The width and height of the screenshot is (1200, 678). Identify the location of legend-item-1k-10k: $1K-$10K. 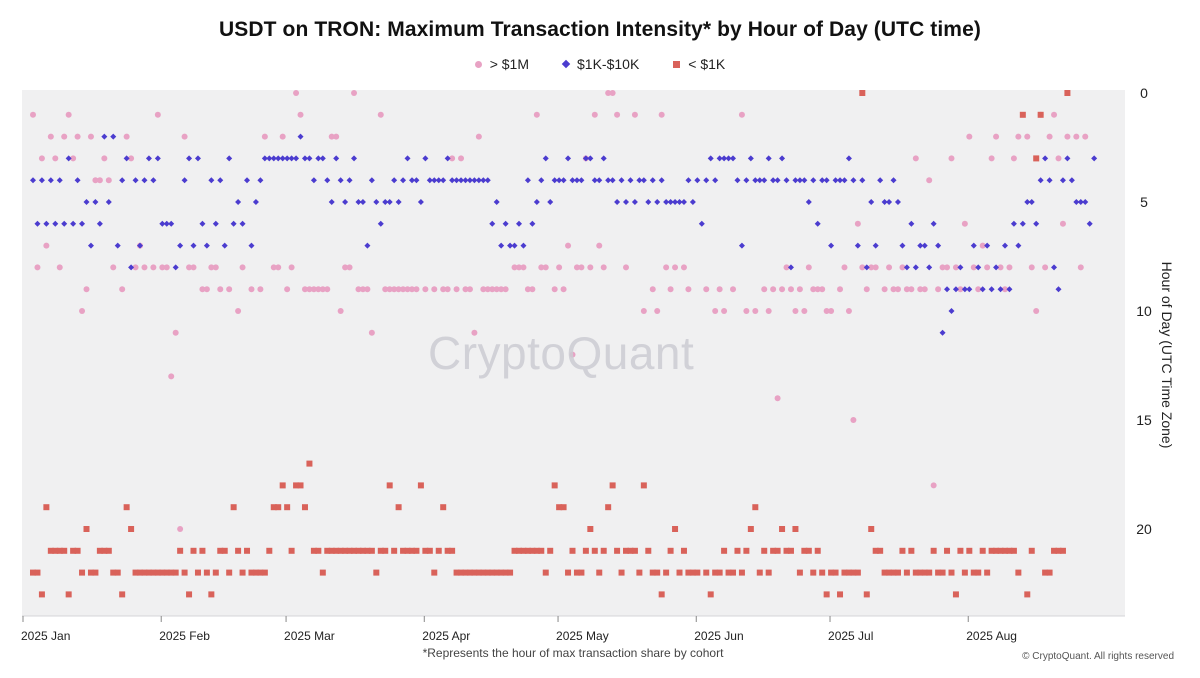
(600, 64).